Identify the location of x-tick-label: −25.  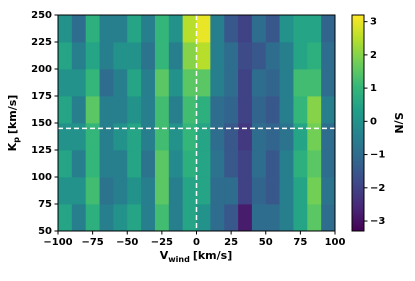
(162, 242).